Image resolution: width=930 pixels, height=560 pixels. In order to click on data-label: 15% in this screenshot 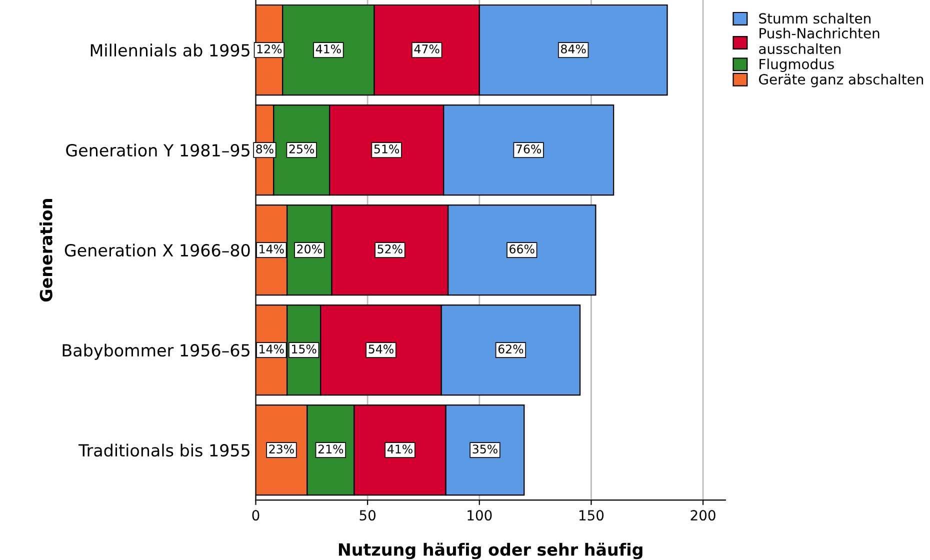, I will do `click(304, 349)`.